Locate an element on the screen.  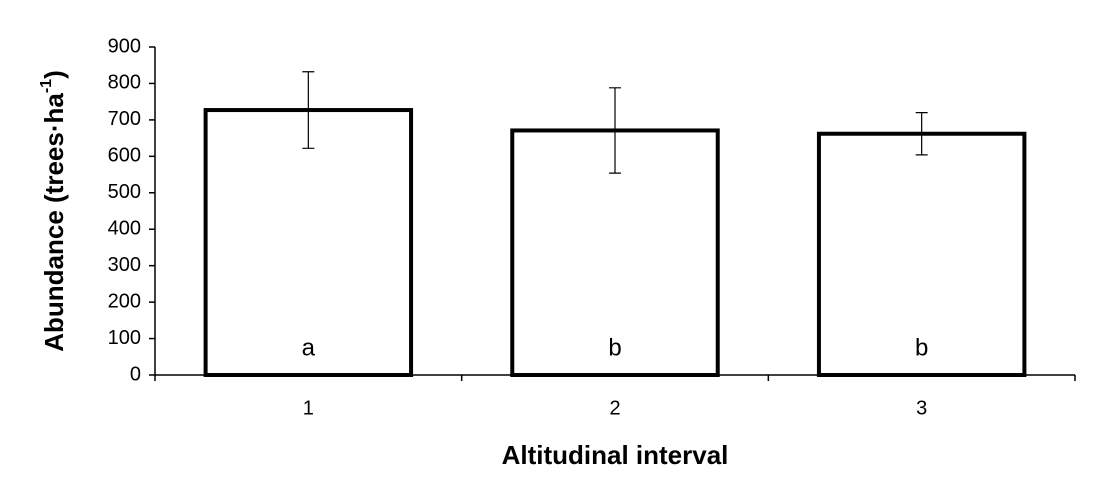
significance-letter: a is located at coordinates (309, 347).